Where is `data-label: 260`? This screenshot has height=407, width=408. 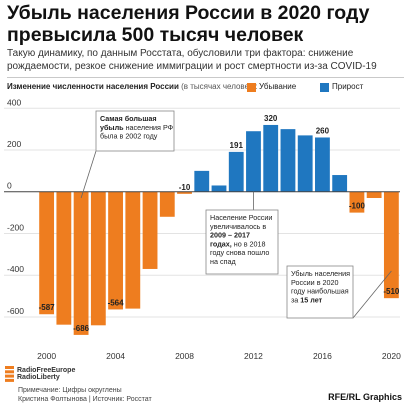 data-label: 260 is located at coordinates (323, 130).